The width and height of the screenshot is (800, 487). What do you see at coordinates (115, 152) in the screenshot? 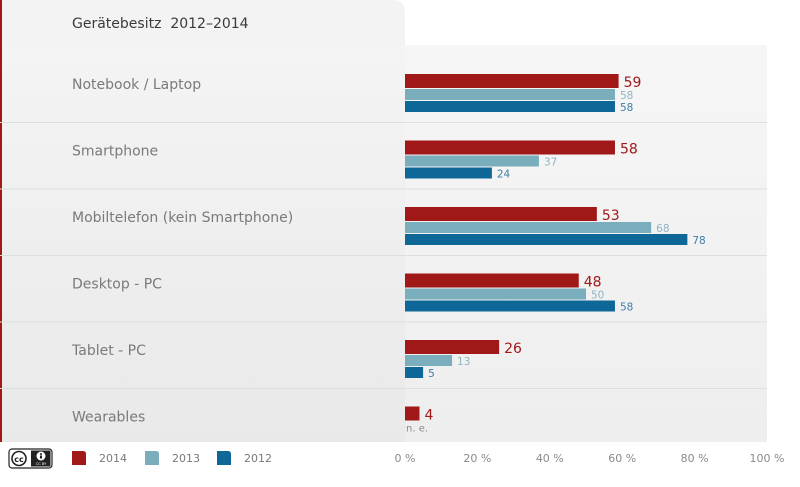
I see `category-label: Smartphone` at bounding box center [115, 152].